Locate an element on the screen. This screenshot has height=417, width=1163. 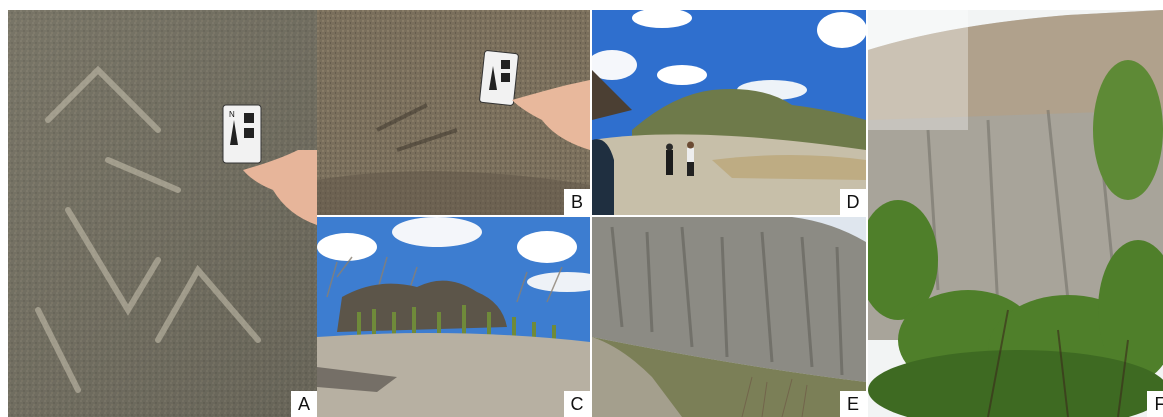
svg-text: N is located at coordinates (232, 114).